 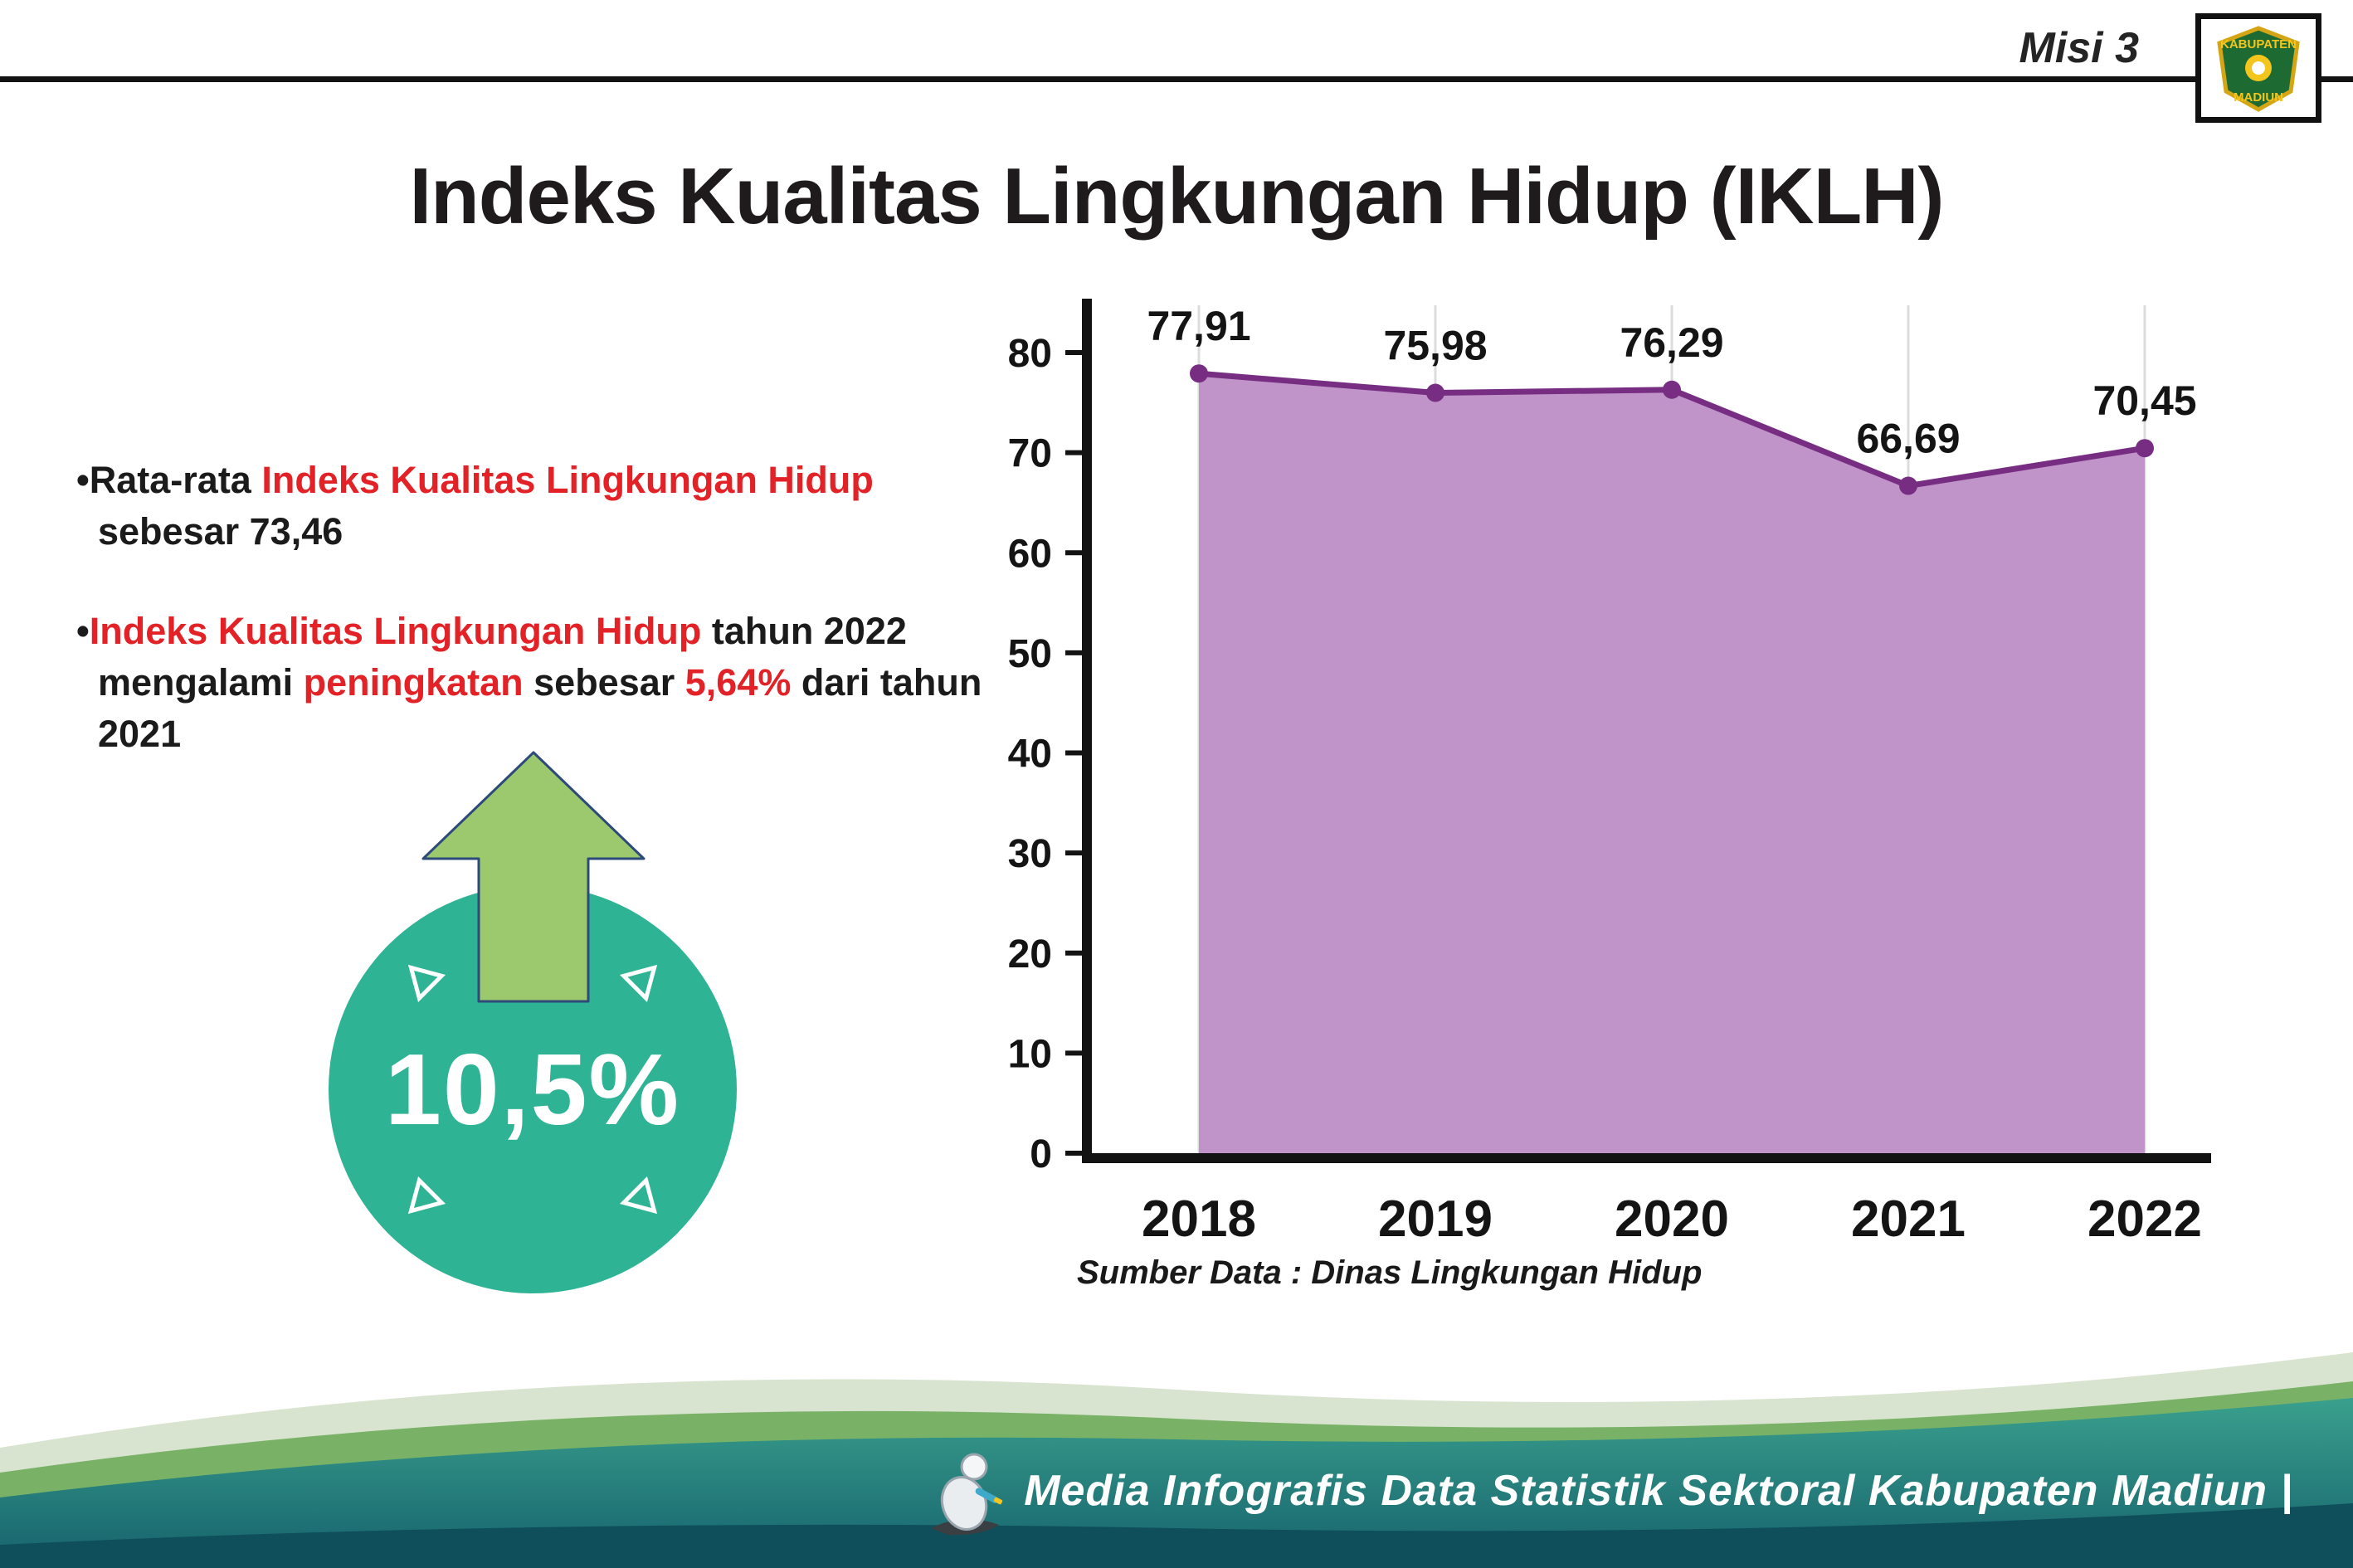 I want to click on crest-icon: KABUPATEN MADIUN, so click(x=2258, y=69).